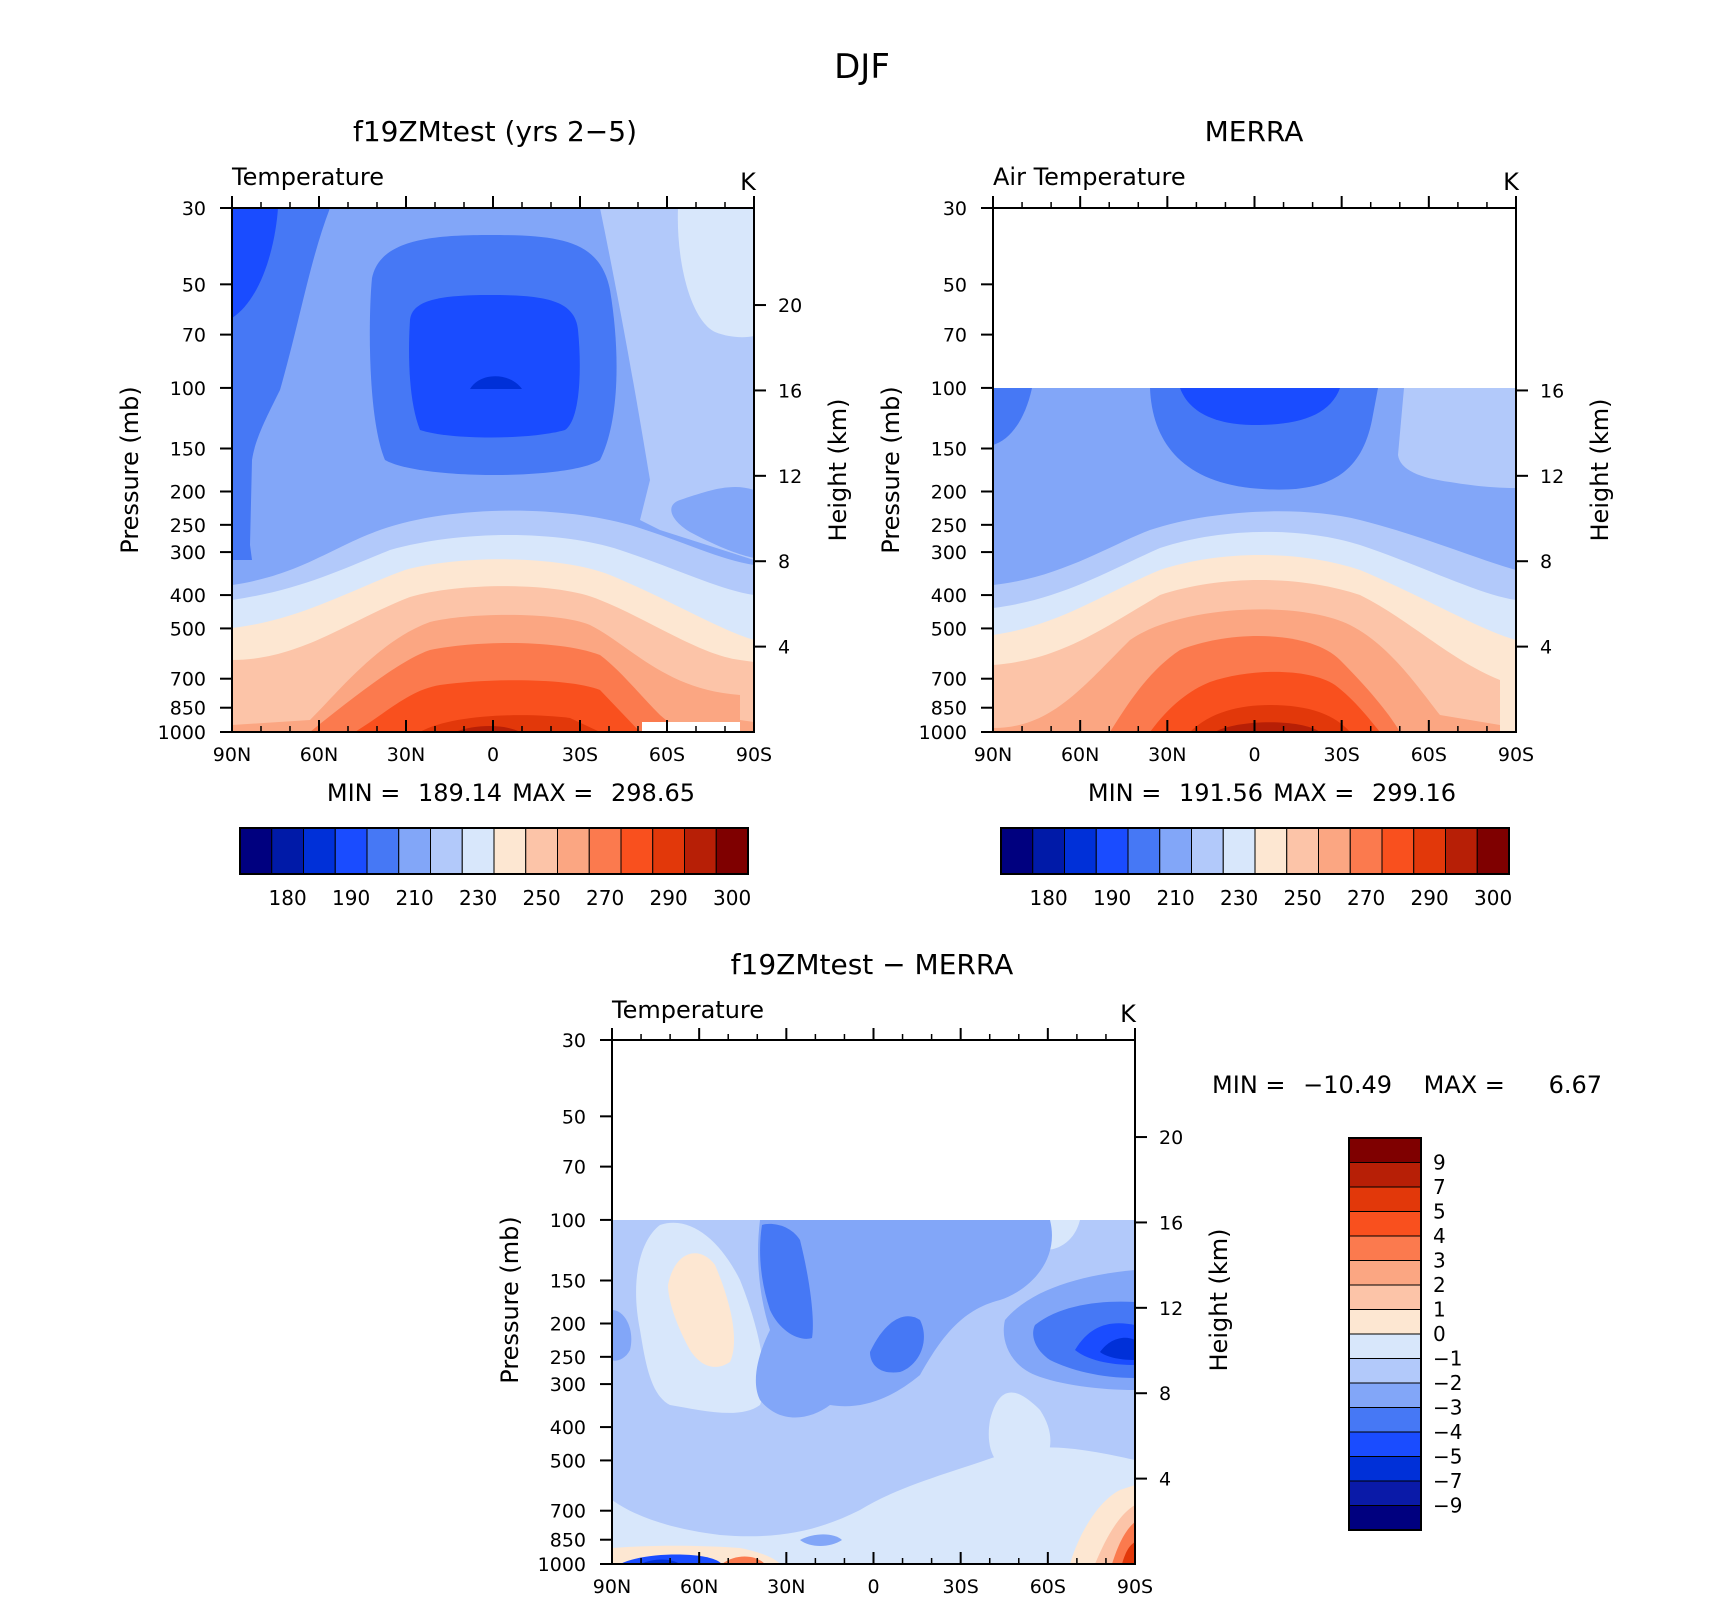 The width and height of the screenshot is (1710, 1600). I want to click on colorbar-label: 0, so click(1439, 1334).